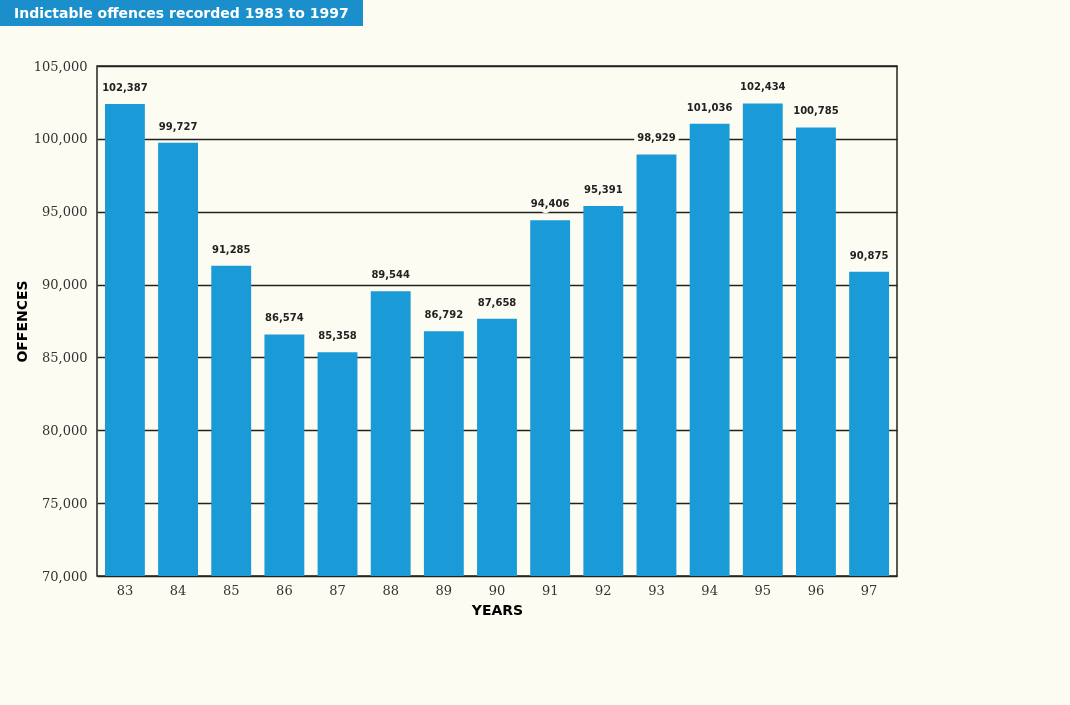  What do you see at coordinates (709, 107) in the screenshot?
I see `data-label: 101,036` at bounding box center [709, 107].